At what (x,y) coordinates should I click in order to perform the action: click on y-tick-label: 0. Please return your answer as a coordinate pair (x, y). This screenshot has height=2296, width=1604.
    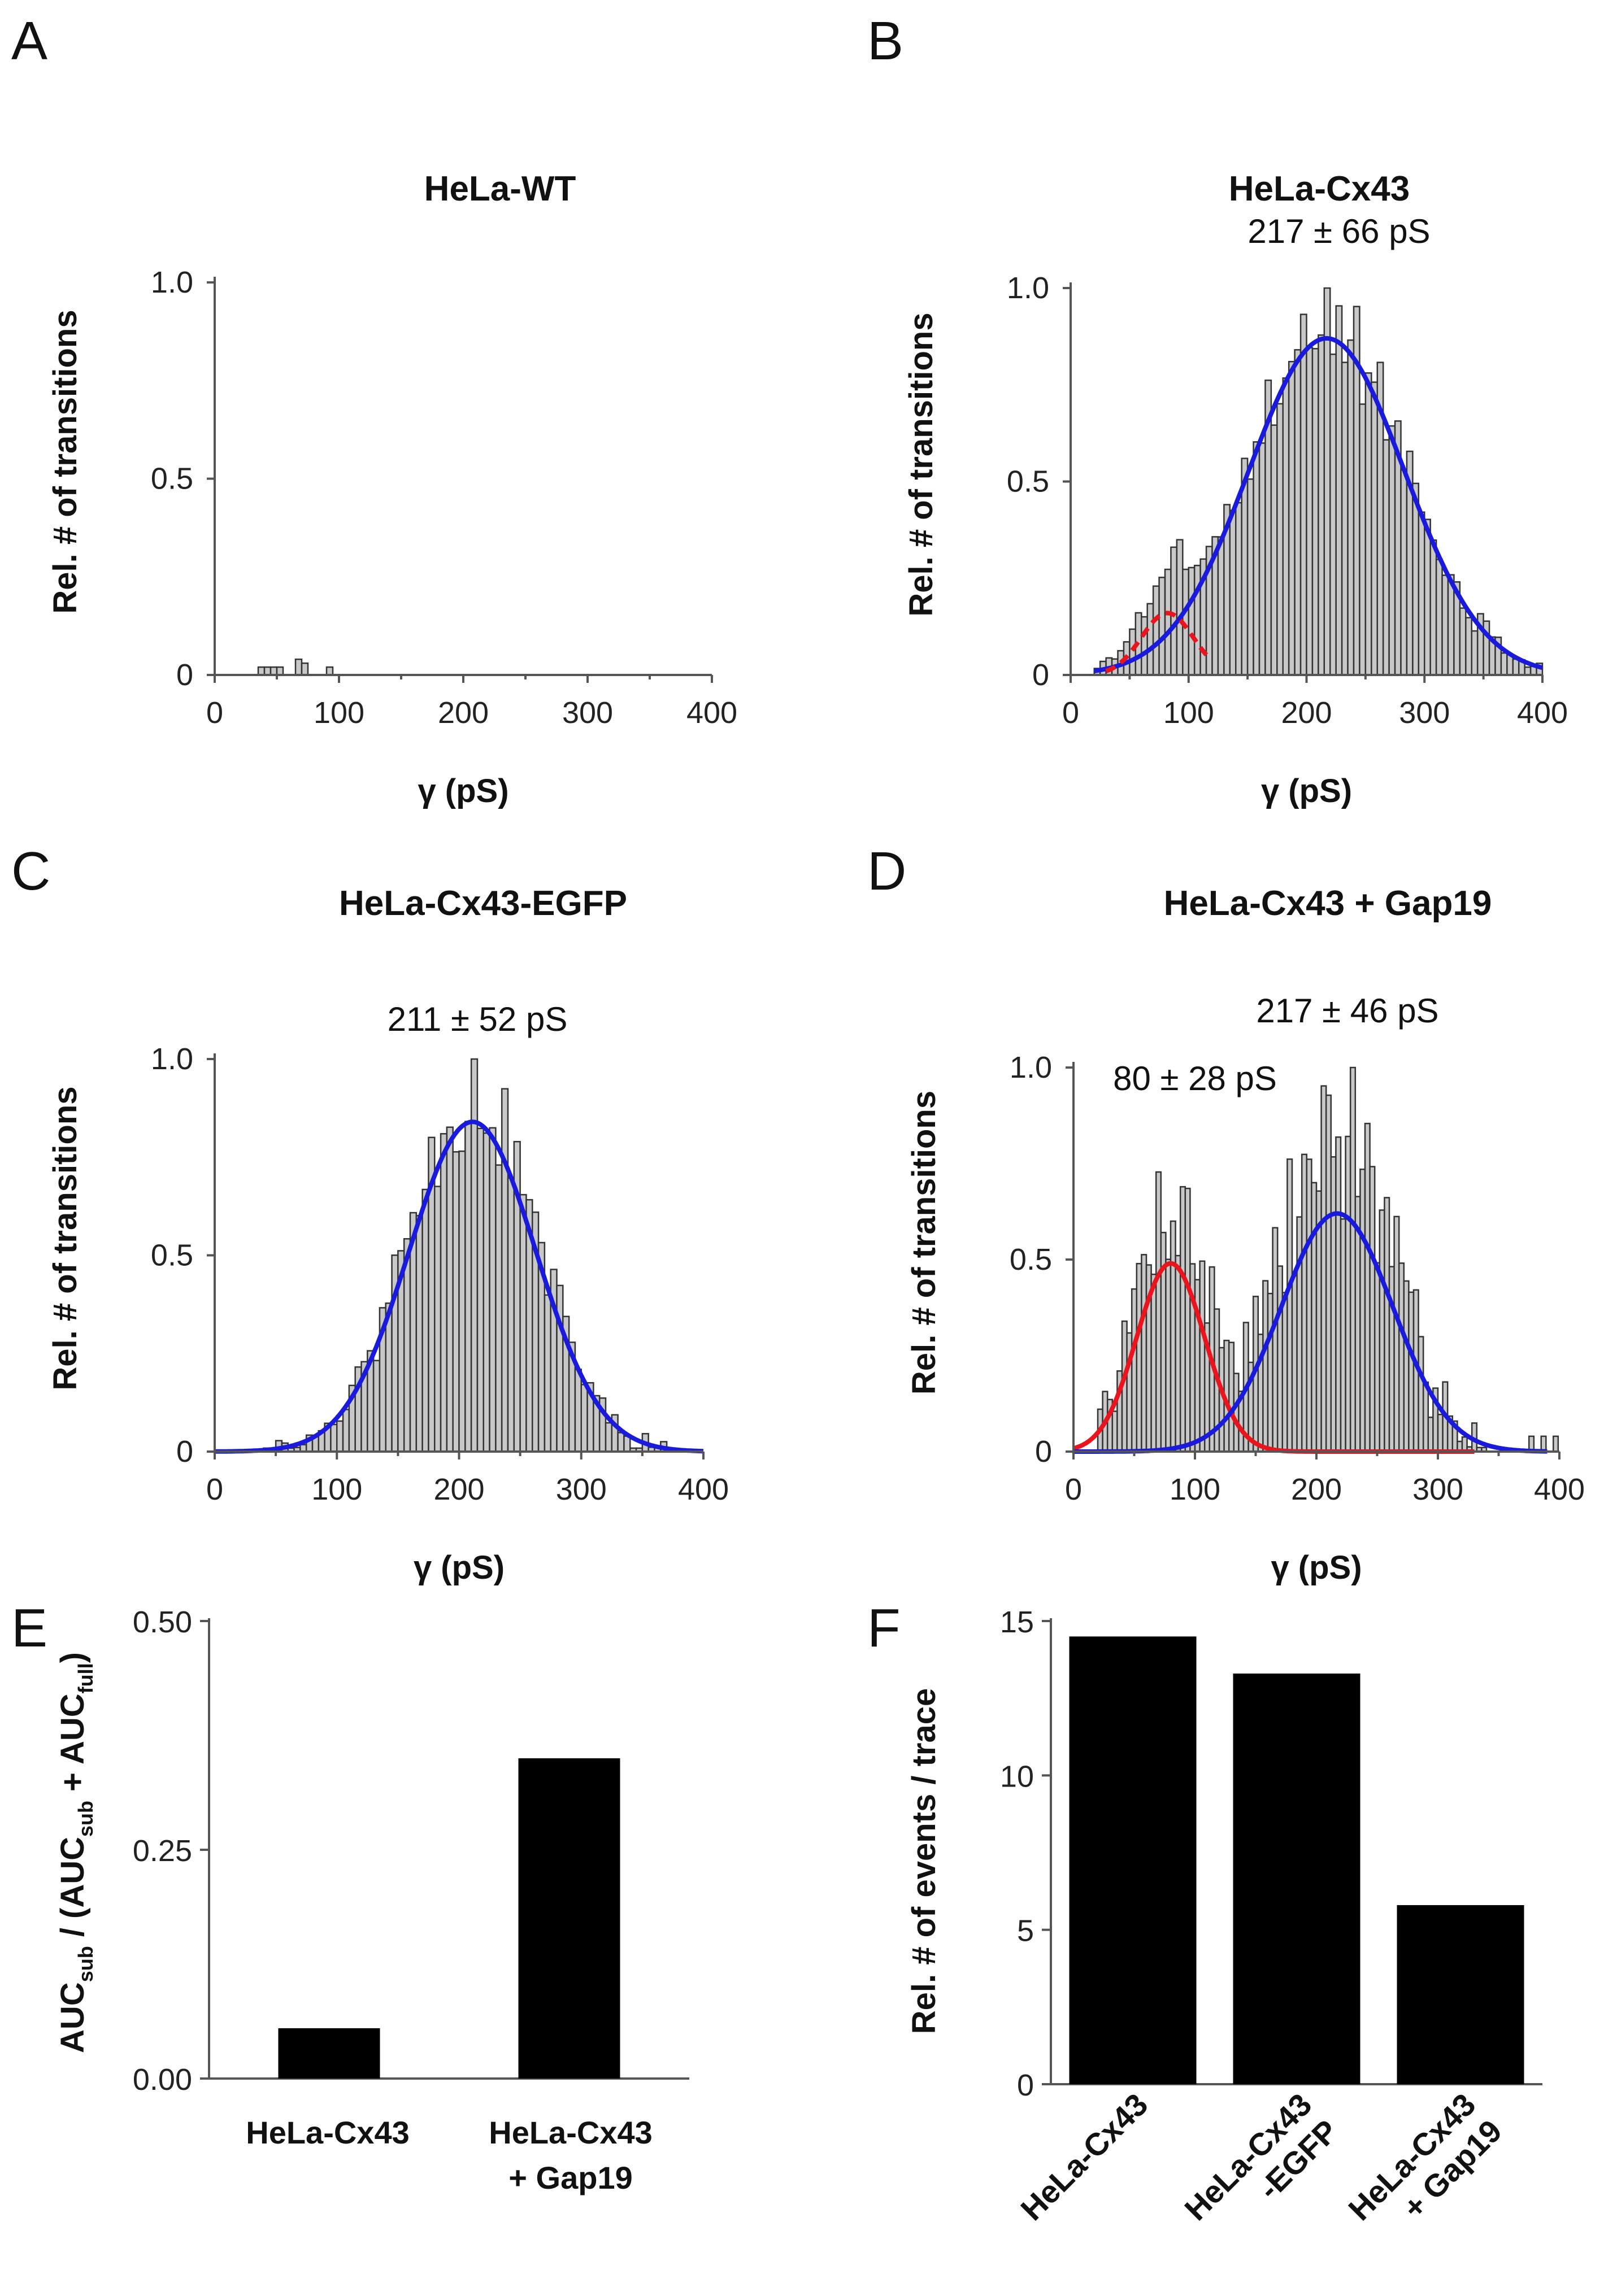
    Looking at the image, I should click on (184, 1452).